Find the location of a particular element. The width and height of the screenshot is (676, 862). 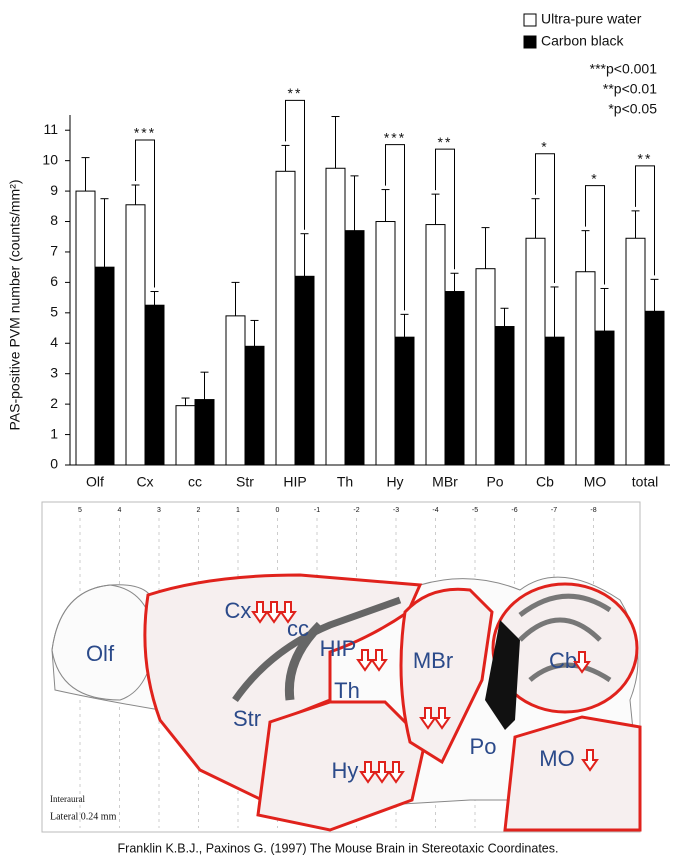

ventricle is located at coordinates (502, 675).